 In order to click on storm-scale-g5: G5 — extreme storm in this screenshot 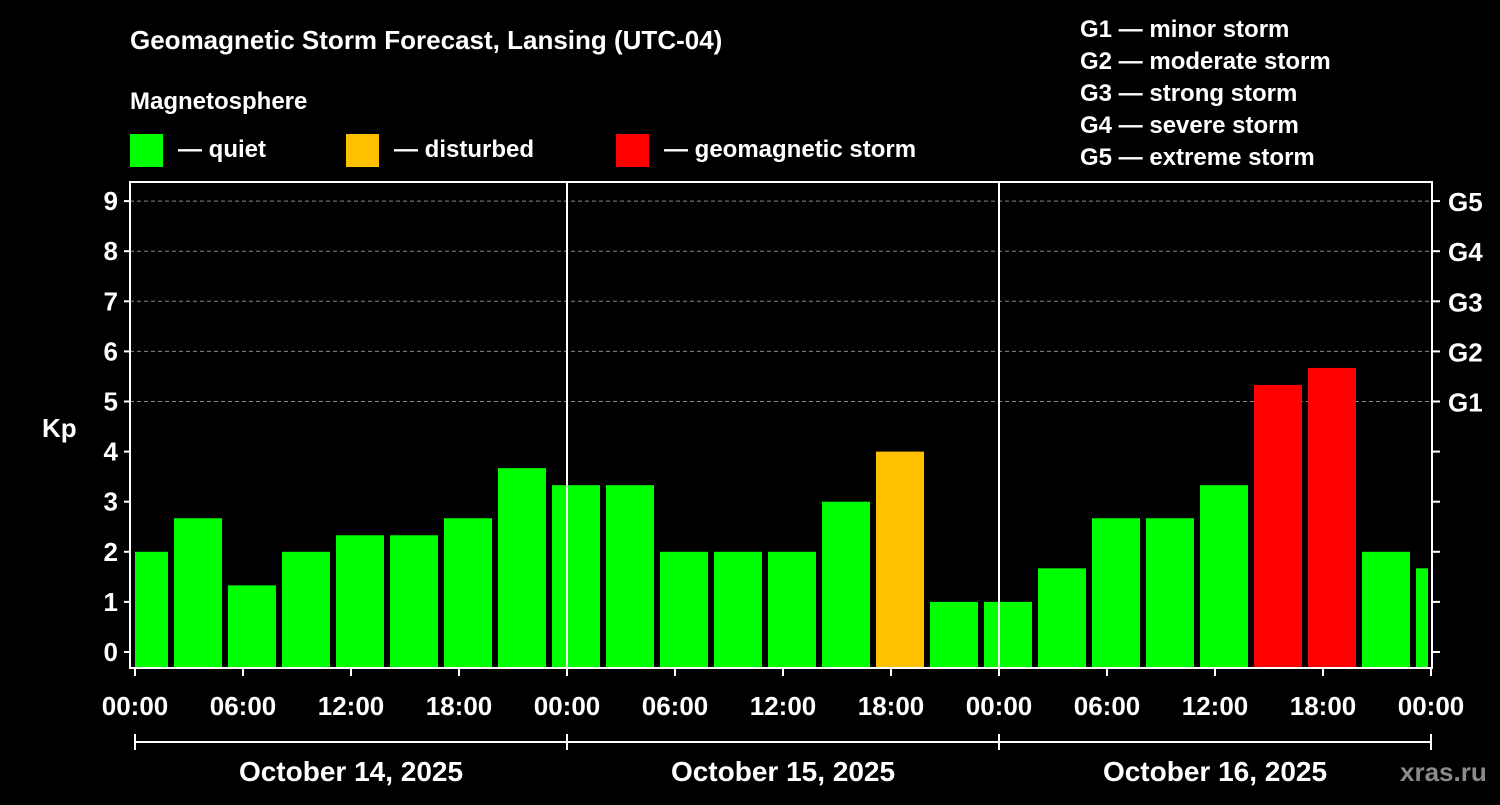, I will do `click(1197, 157)`.